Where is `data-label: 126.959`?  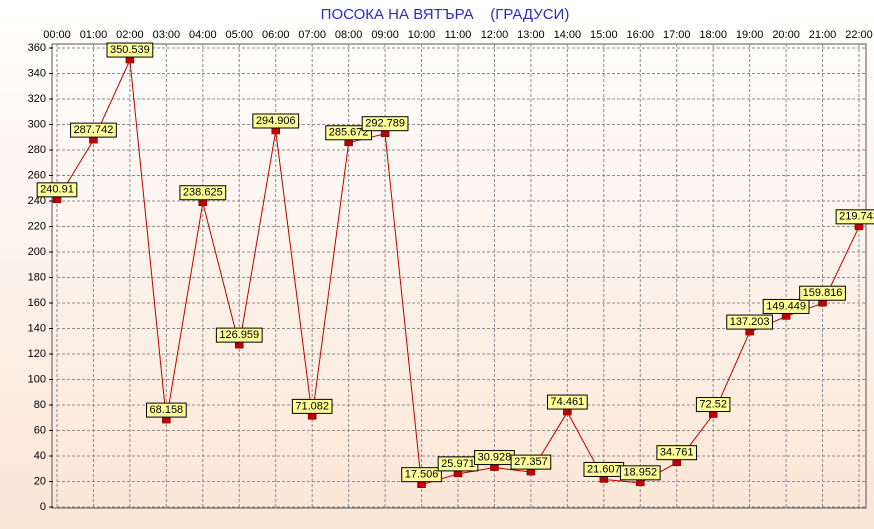 data-label: 126.959 is located at coordinates (239, 335).